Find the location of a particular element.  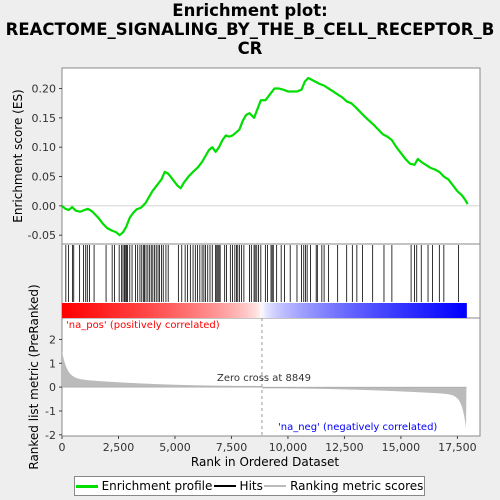

x-tick-label: 2,500 is located at coordinates (119, 447).